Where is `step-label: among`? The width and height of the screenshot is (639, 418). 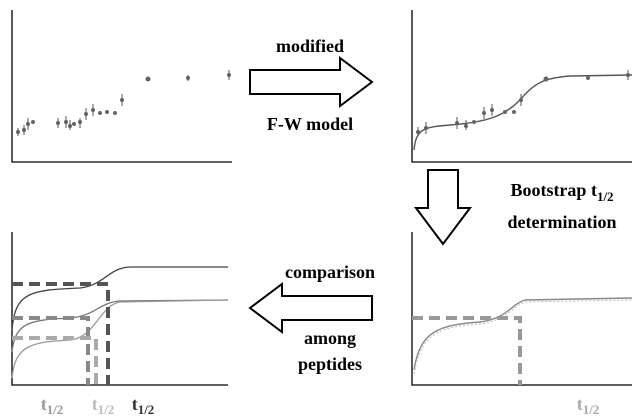 step-label: among is located at coordinates (330, 338).